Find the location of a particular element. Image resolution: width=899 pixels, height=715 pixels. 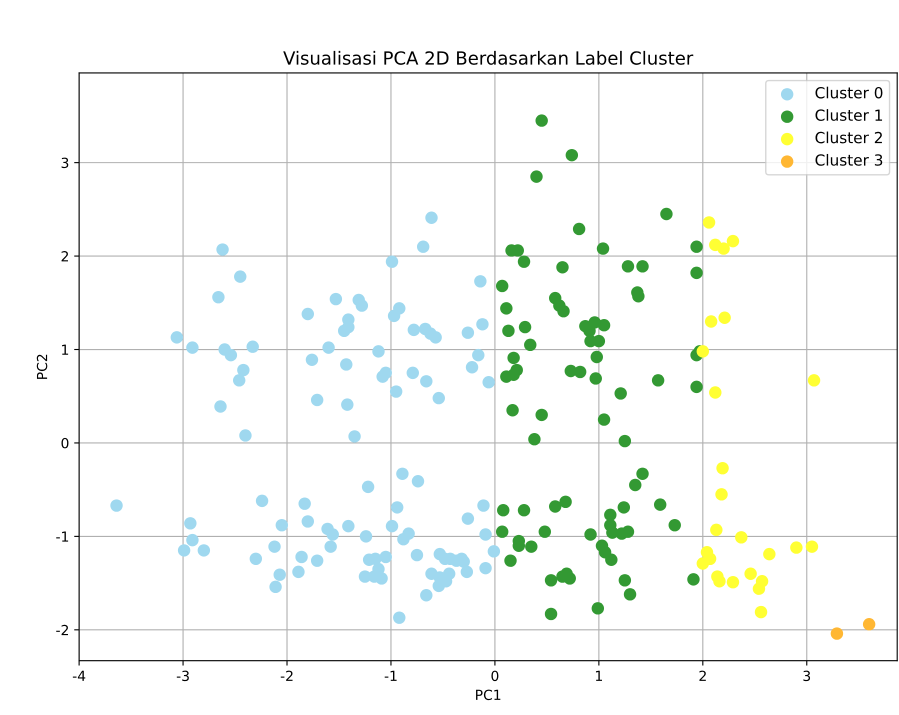

x-tick-label: -1 is located at coordinates (390, 675).